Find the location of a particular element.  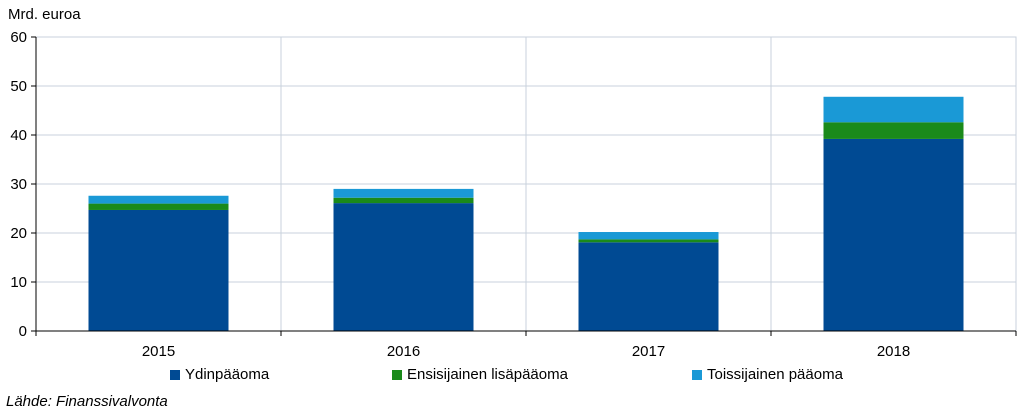

source-note: Lähde: Finanssivalvonta is located at coordinates (87, 401).